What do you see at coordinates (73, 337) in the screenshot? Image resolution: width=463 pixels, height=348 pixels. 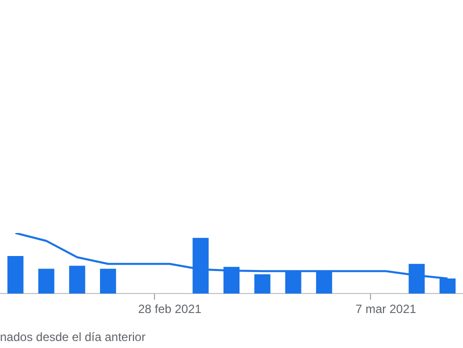 I see `text: nados desde el día anterior` at bounding box center [73, 337].